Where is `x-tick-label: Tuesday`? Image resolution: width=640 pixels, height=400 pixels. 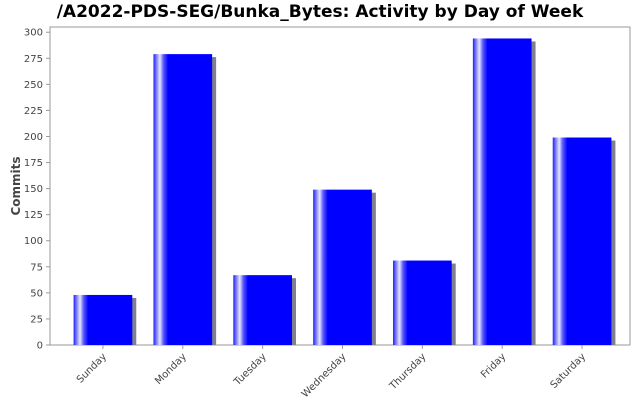 x-tick-label: Tuesday is located at coordinates (250, 369).